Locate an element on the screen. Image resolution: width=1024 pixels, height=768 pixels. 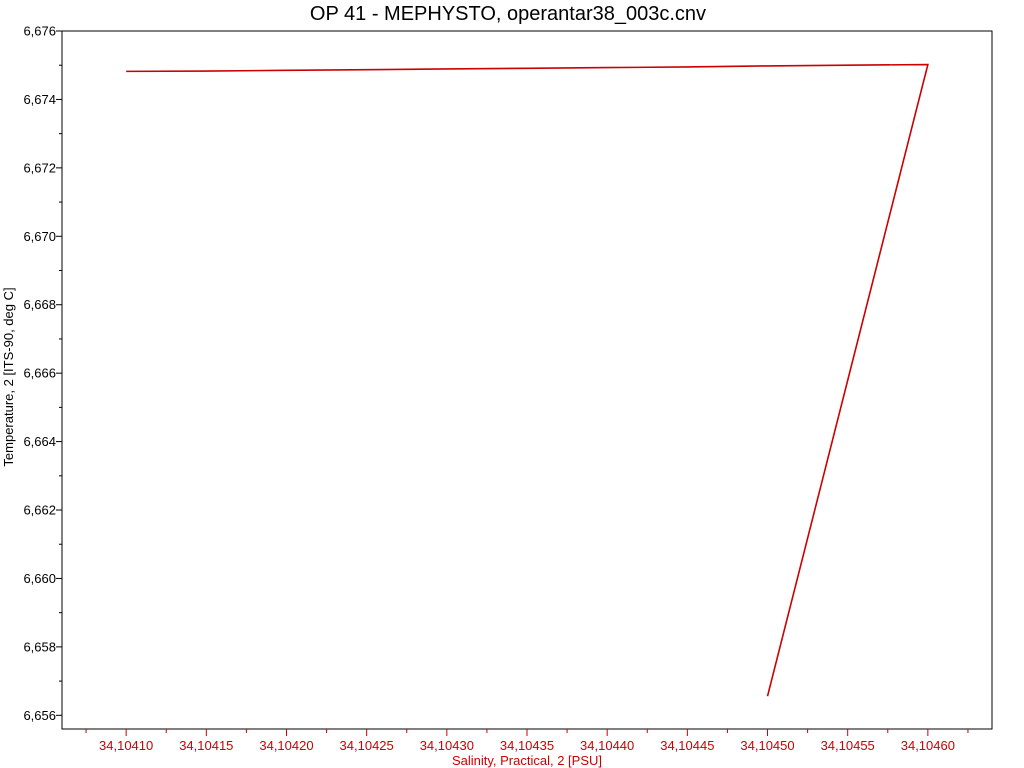
x-tick-label: 34,10415 is located at coordinates (206, 745).